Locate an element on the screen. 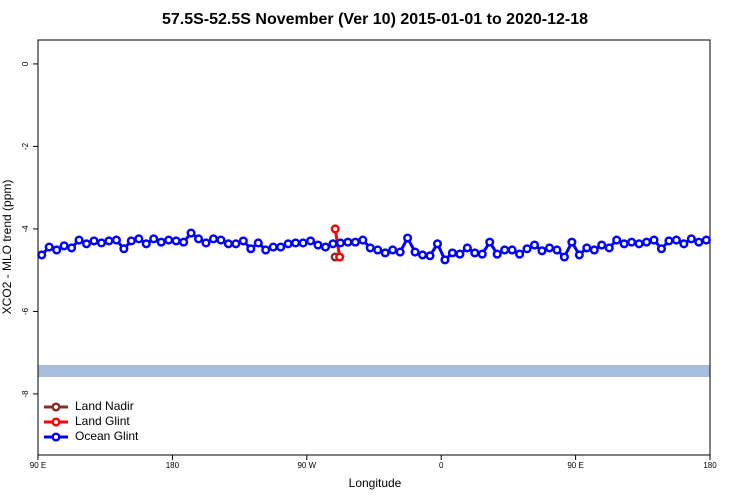 This screenshot has height=500, width=750. legend-label: Ocean Glint is located at coordinates (107, 436).